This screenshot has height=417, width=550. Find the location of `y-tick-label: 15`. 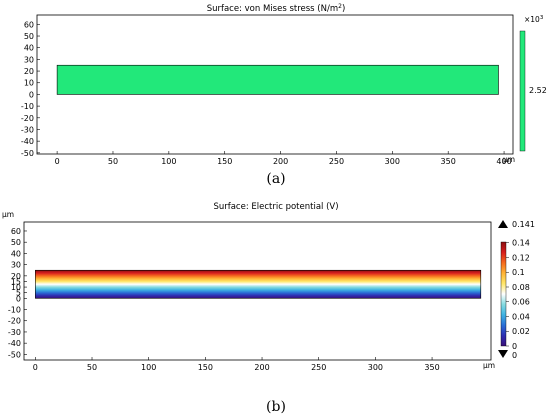

y-tick-label: 15 is located at coordinates (16, 281).